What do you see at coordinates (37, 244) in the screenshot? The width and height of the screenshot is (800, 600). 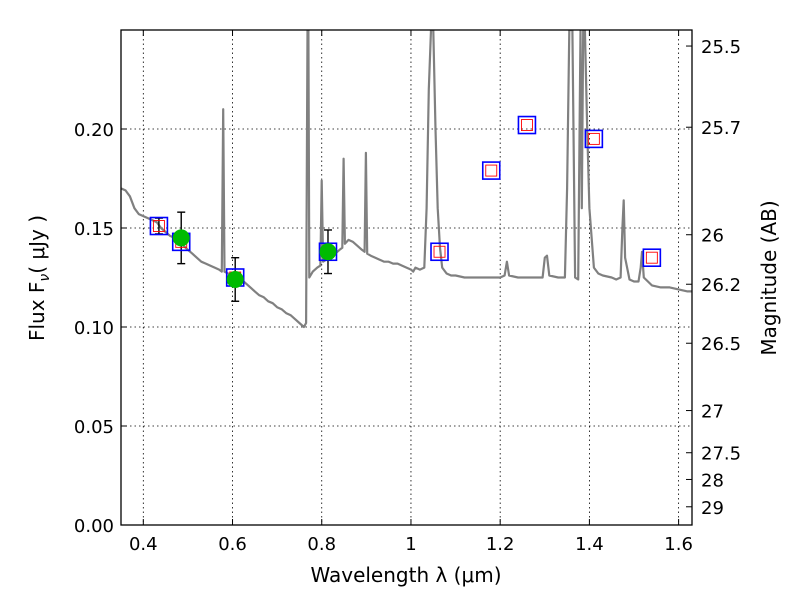 I see `y-axis-title-unit: ( μJy )` at bounding box center [37, 244].